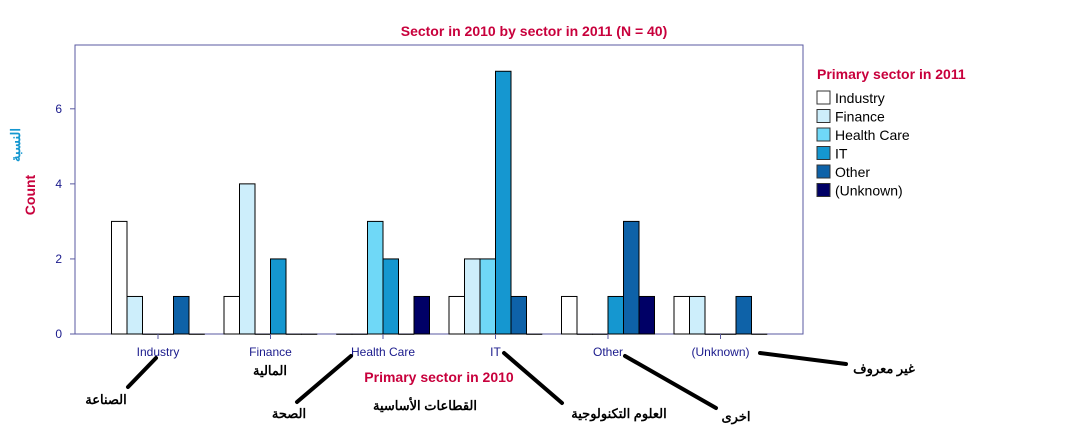  Describe the element at coordinates (270, 370) in the screenshot. I see `annotation-finance: المالية` at that location.